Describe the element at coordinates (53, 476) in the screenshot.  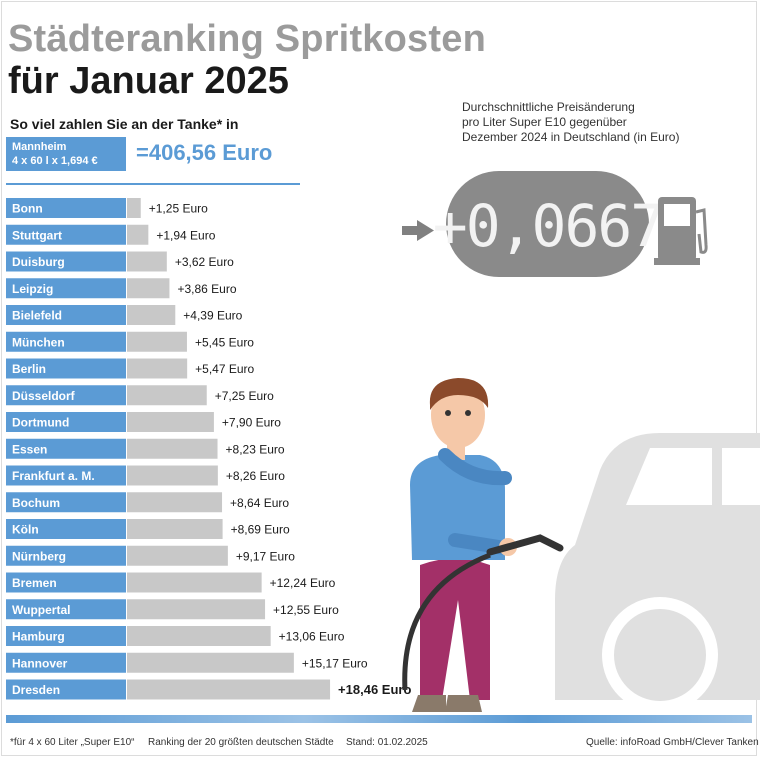
I see `category-label: Frankfurt a. M.` at that location.